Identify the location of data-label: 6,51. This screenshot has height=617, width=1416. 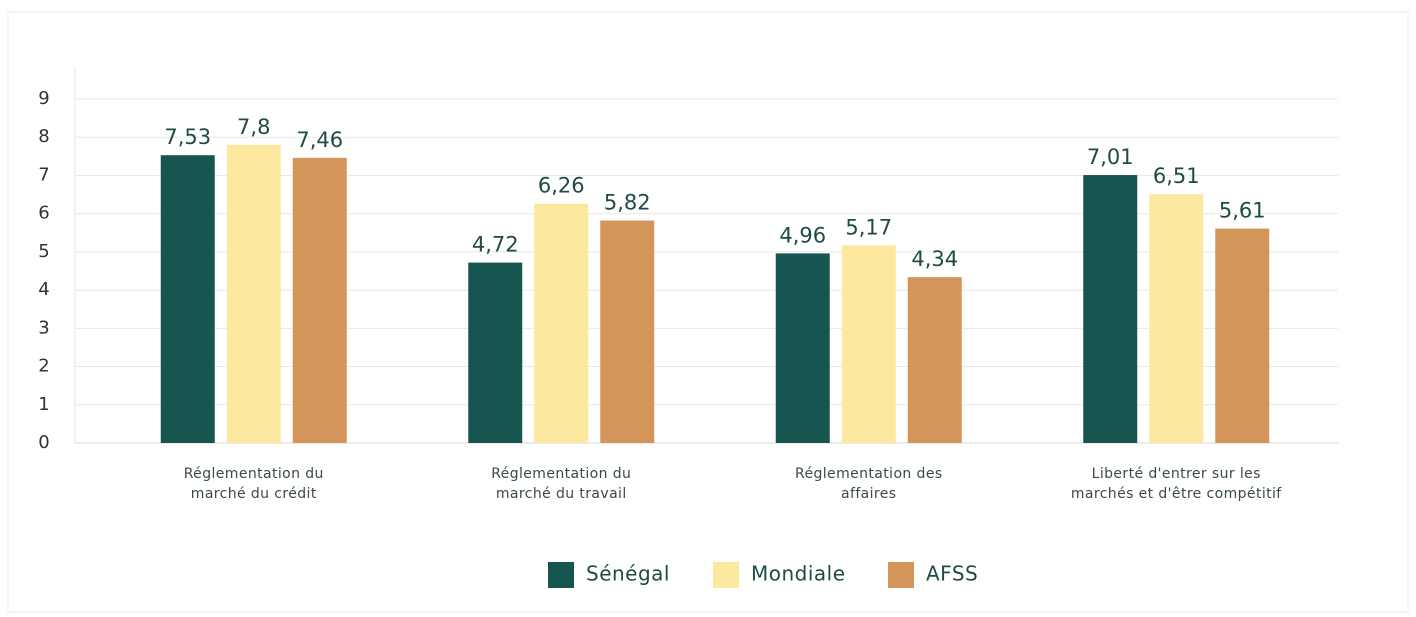
(1176, 176).